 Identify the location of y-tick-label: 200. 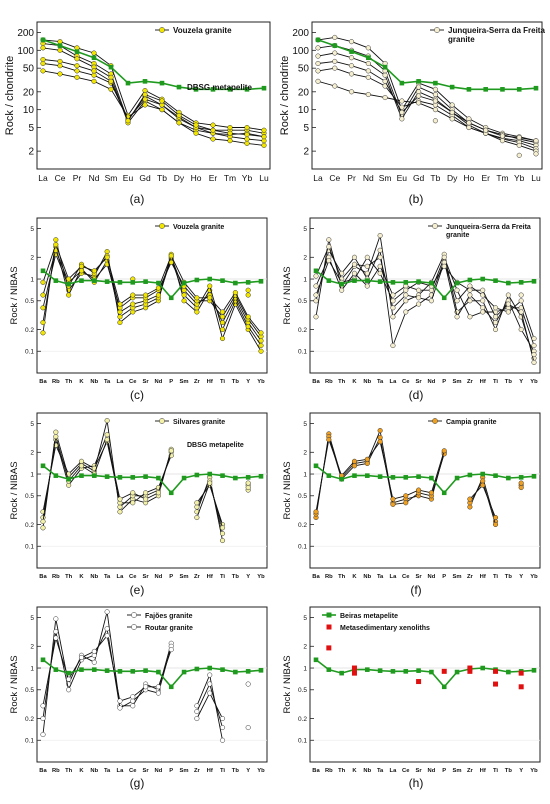
(25, 33).